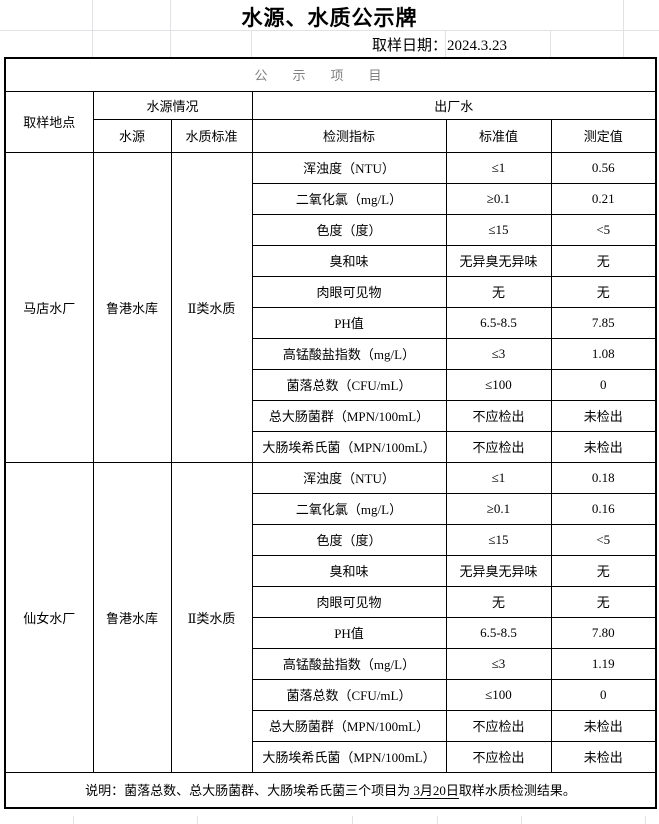  I want to click on header-source-info: 水源情况, so click(172, 105).